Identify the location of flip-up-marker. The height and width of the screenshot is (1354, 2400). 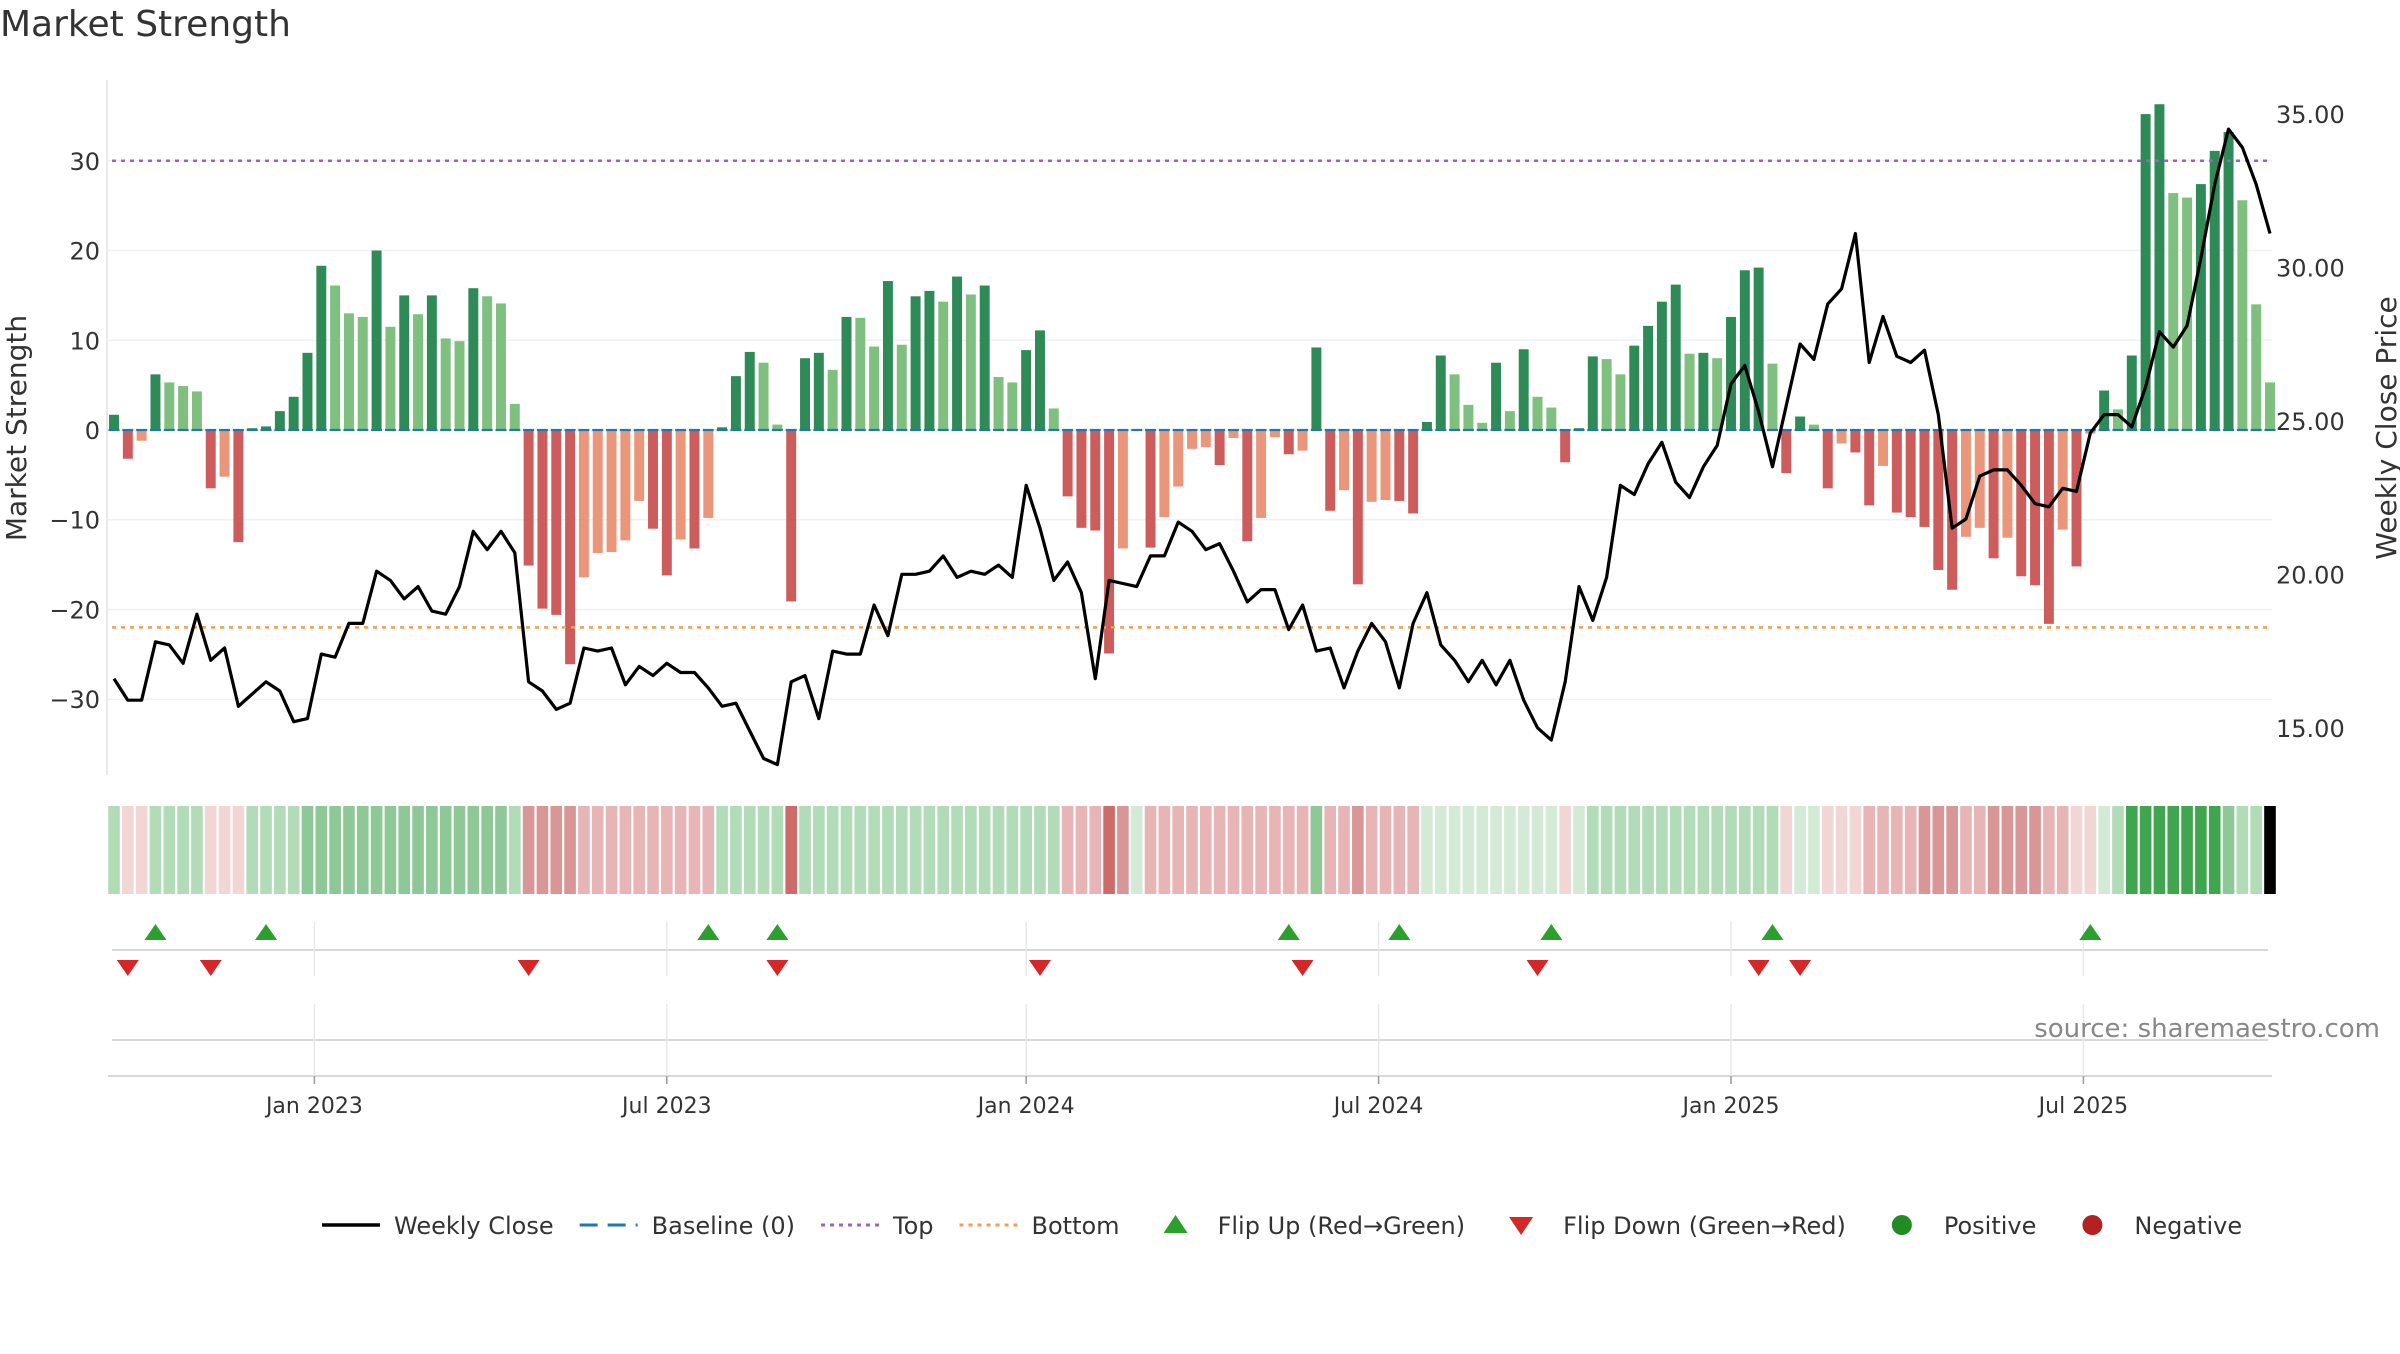
(266, 932).